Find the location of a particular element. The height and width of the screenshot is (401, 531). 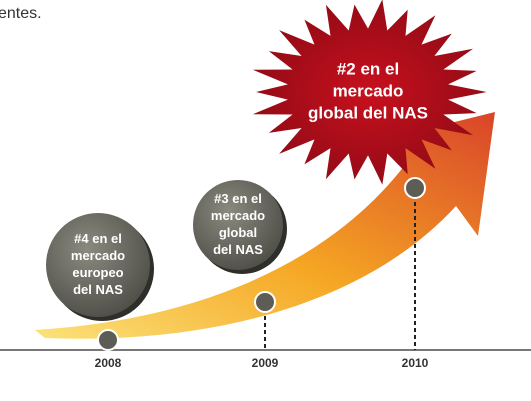

badge-label: europeo is located at coordinates (97, 272).